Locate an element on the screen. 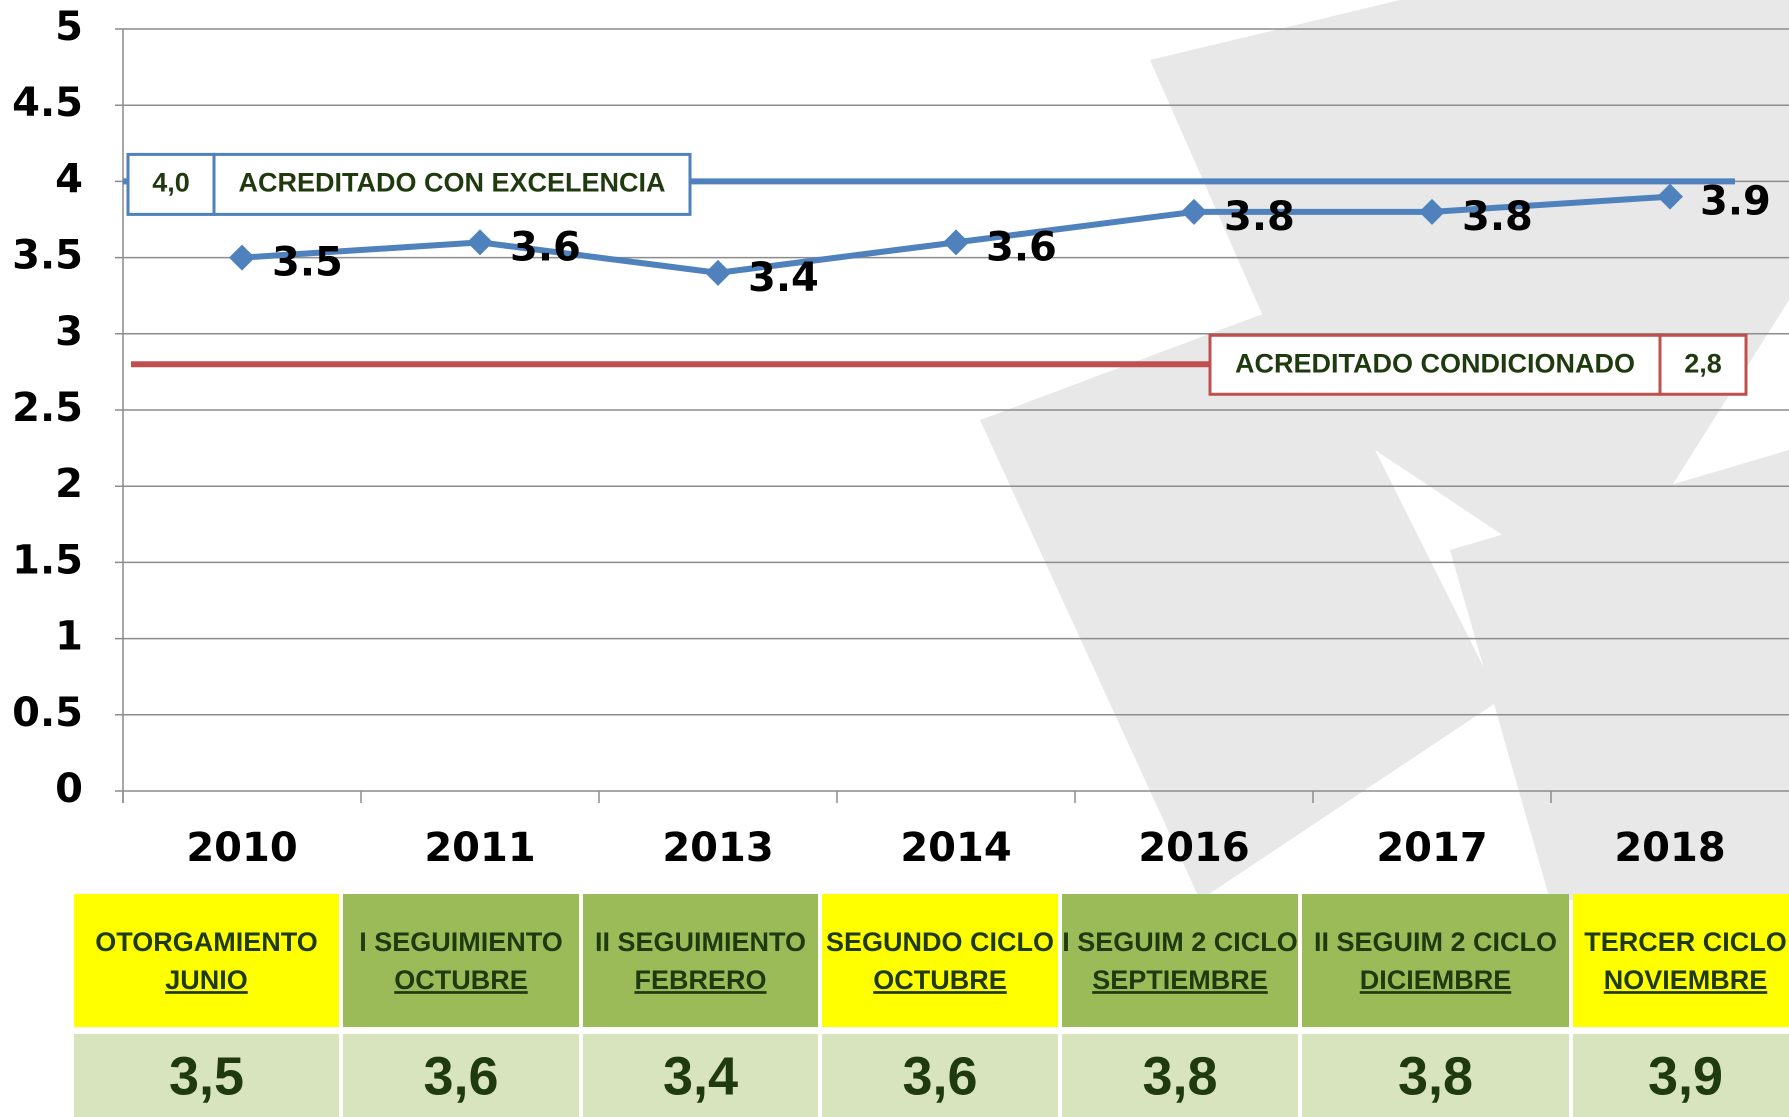 The height and width of the screenshot is (1117, 1789). x-tick-label: 2018 is located at coordinates (1669, 848).